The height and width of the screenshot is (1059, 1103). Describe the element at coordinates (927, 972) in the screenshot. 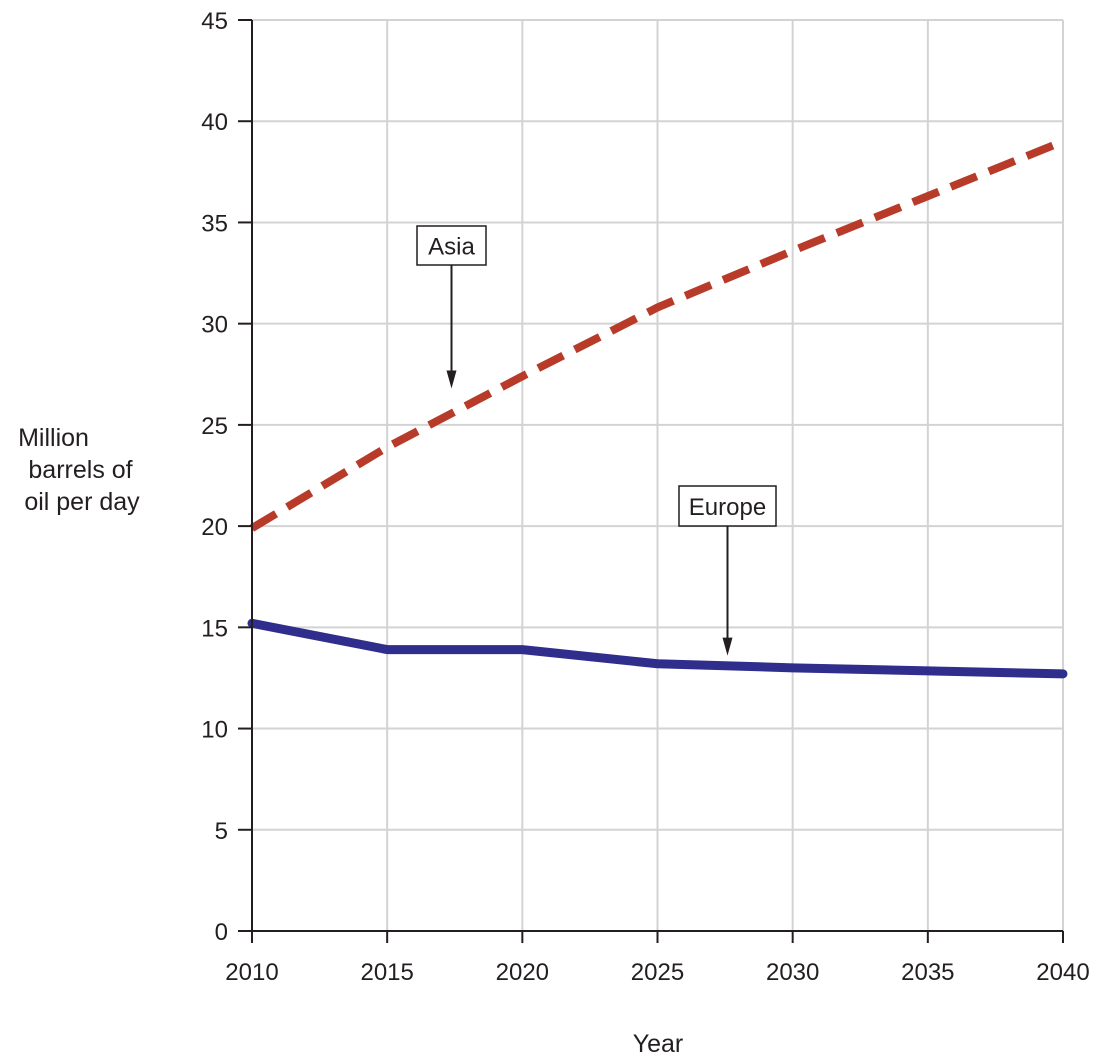

I see `x-tick-label: 2035` at that location.